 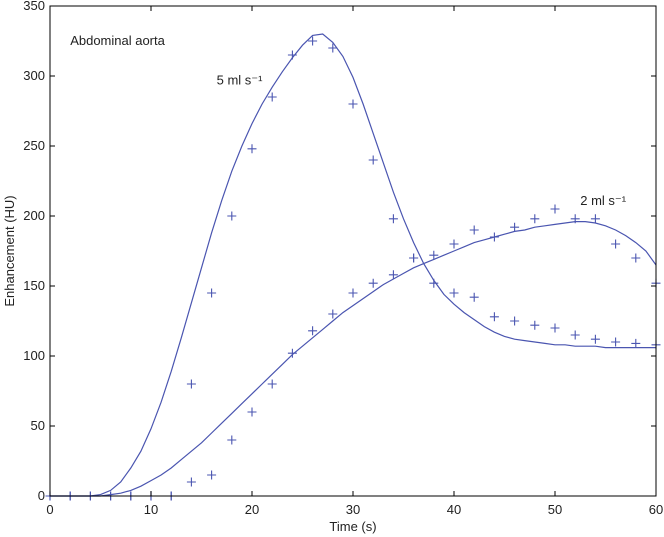 What do you see at coordinates (240, 79) in the screenshot?
I see `annotation-5ml-series: 5 ml s⁻¹` at bounding box center [240, 79].